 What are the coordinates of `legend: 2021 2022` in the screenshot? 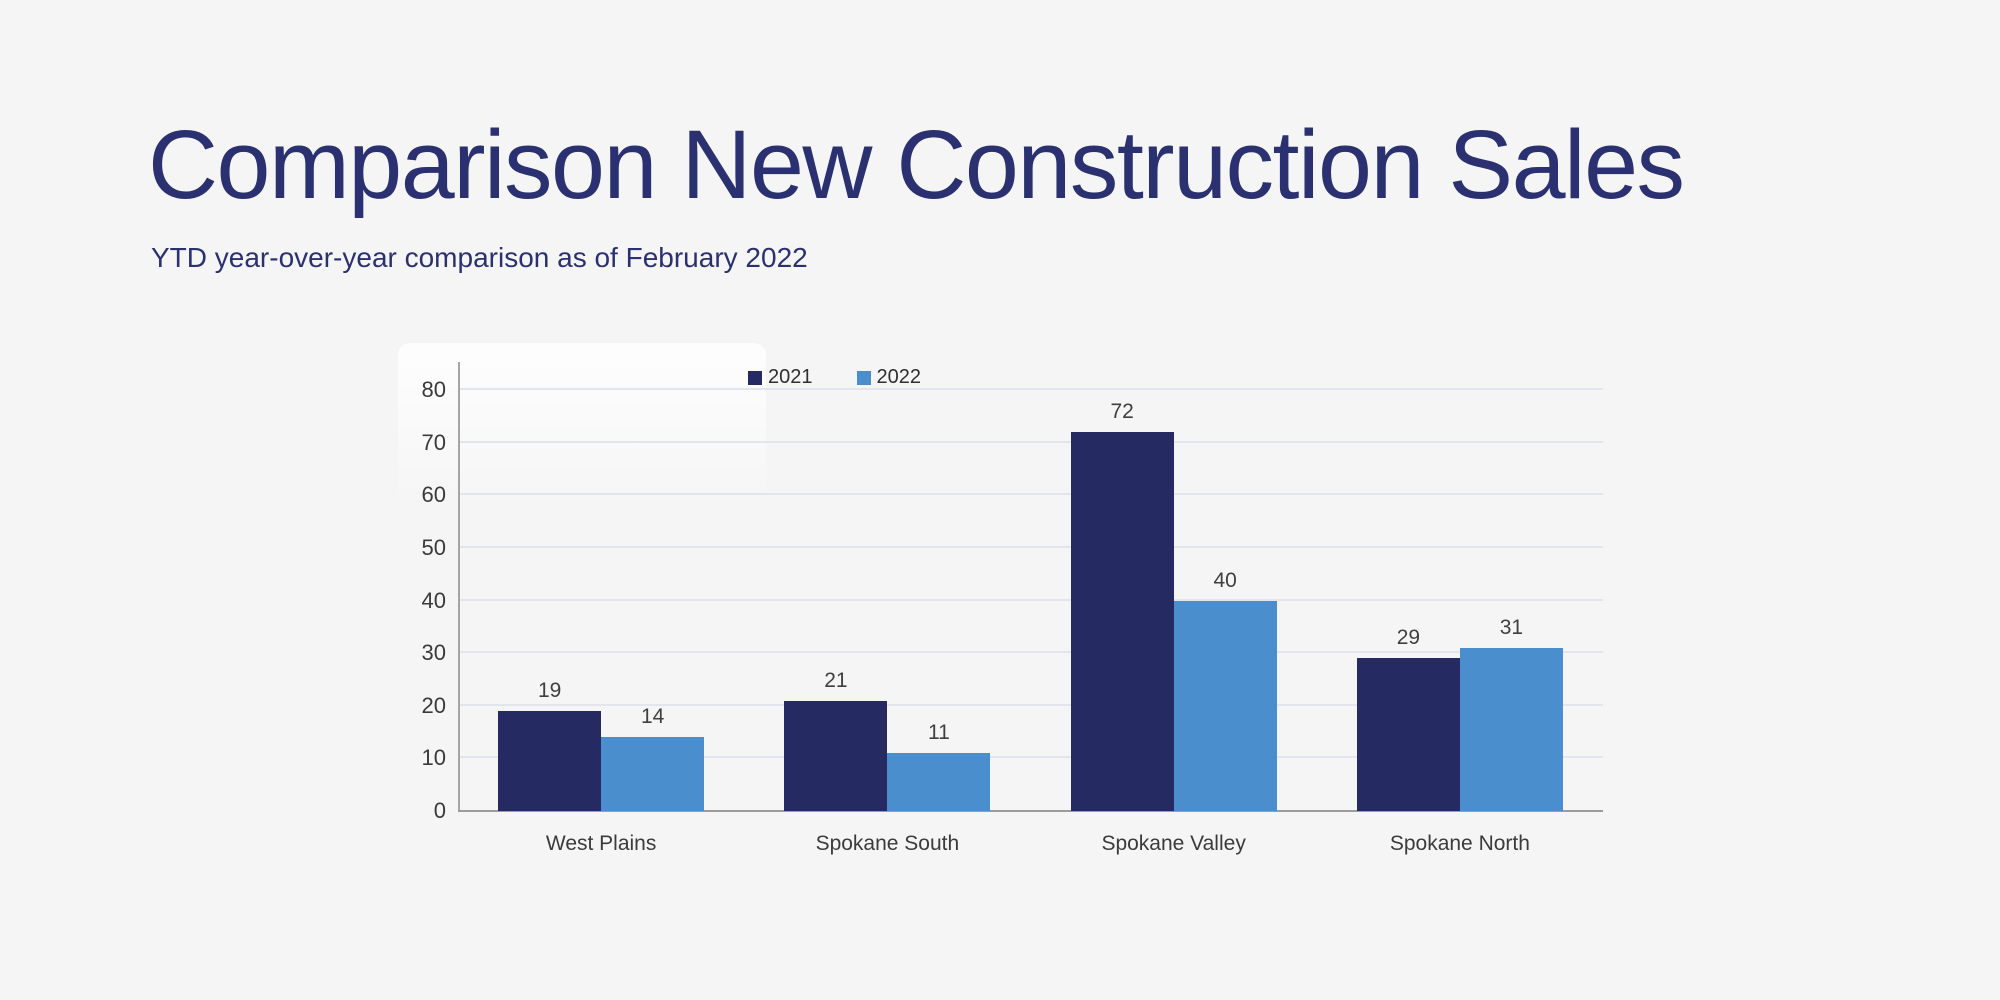 It's located at (834, 377).